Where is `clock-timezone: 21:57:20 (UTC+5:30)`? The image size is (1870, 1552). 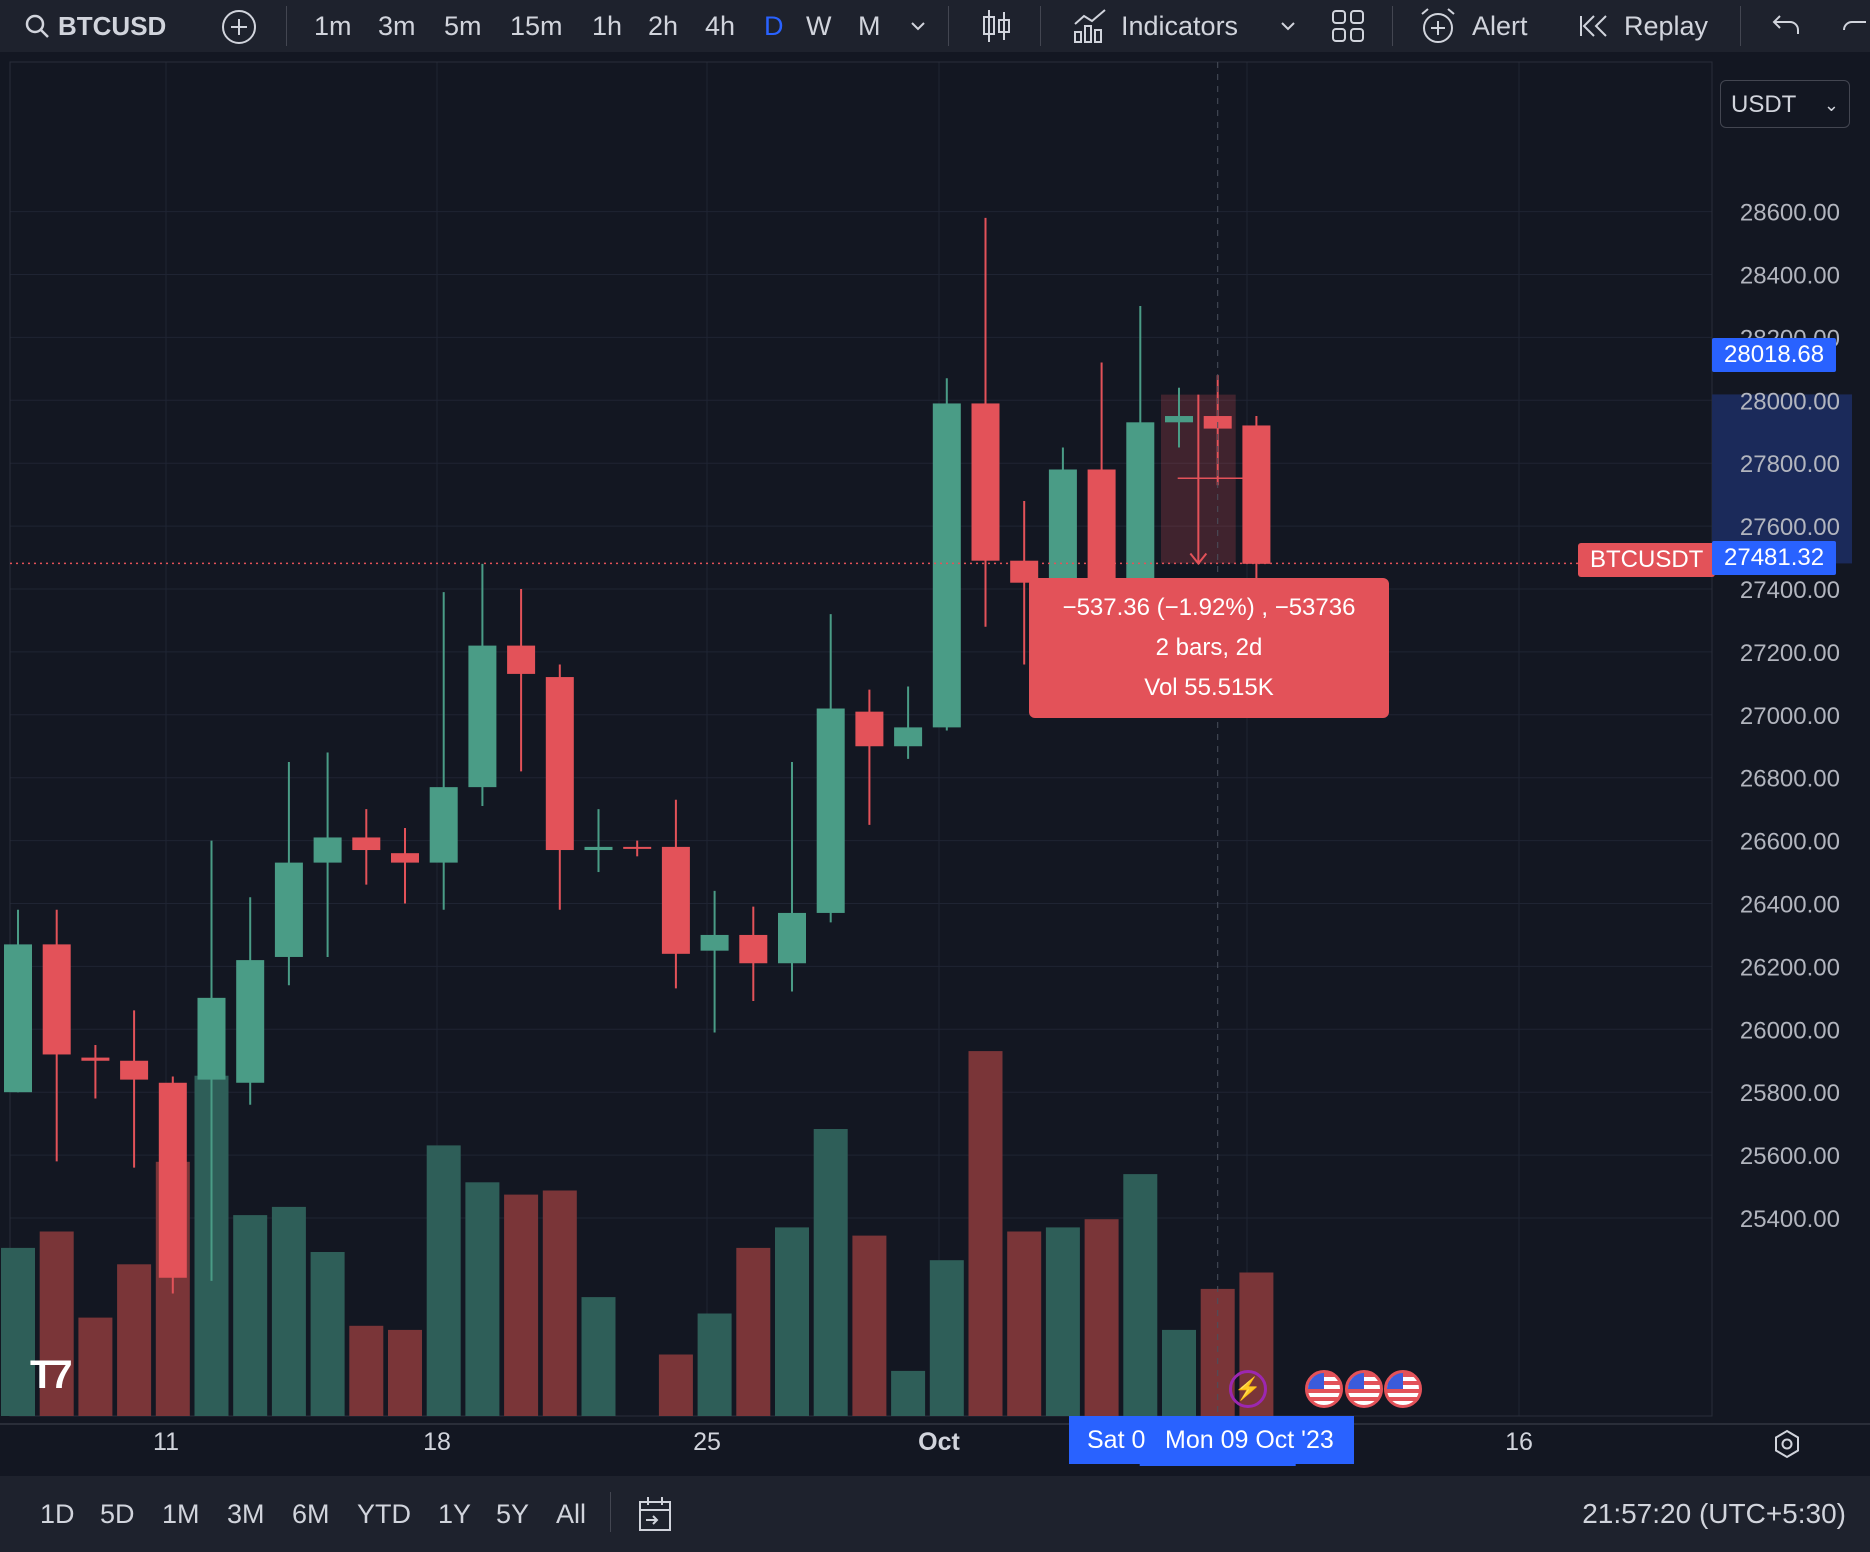
clock-timezone: 21:57:20 (UTC+5:30) is located at coordinates (1714, 1513).